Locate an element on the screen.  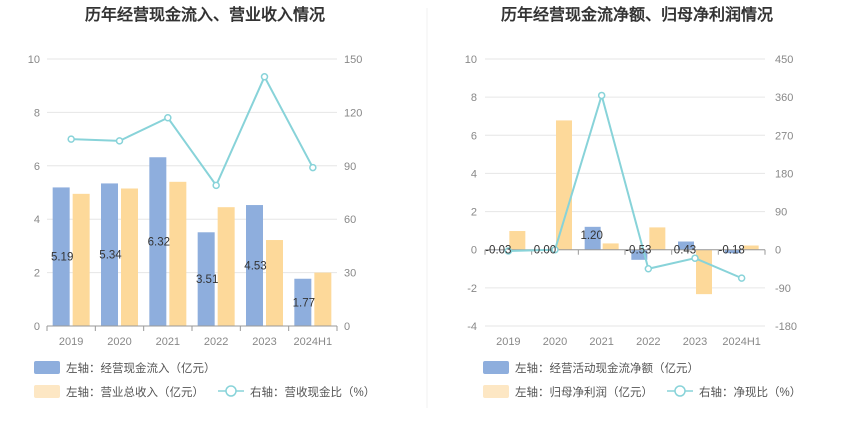
legend-label: 左轴：营业总收入（亿元） is located at coordinates (135, 392).